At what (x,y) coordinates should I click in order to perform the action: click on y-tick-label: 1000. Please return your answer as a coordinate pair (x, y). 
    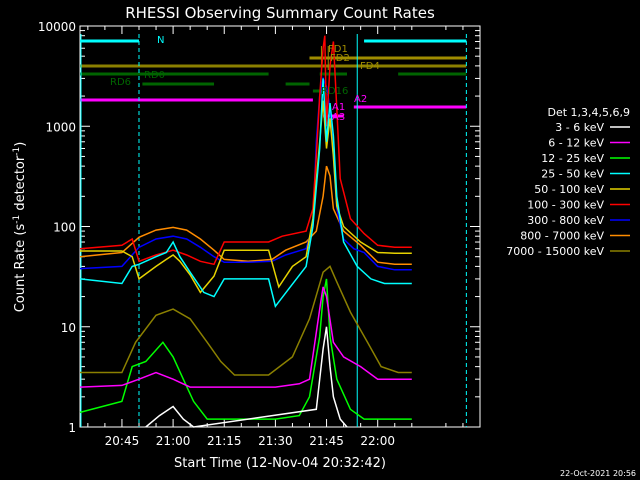
    Looking at the image, I should click on (60, 127).